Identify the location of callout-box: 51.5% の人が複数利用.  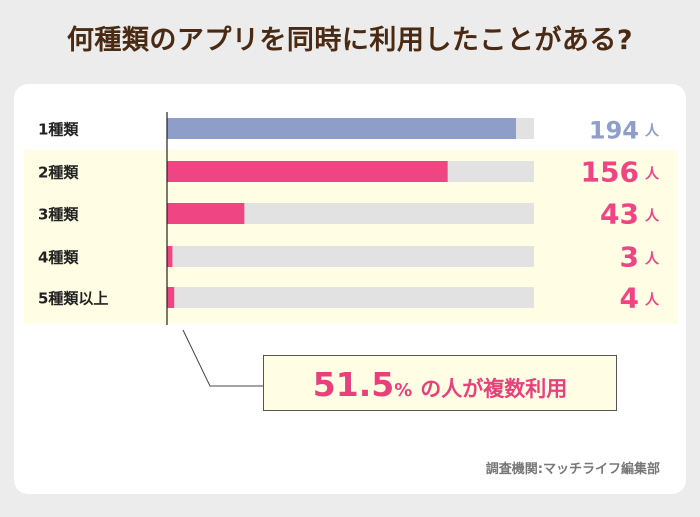
(440, 383).